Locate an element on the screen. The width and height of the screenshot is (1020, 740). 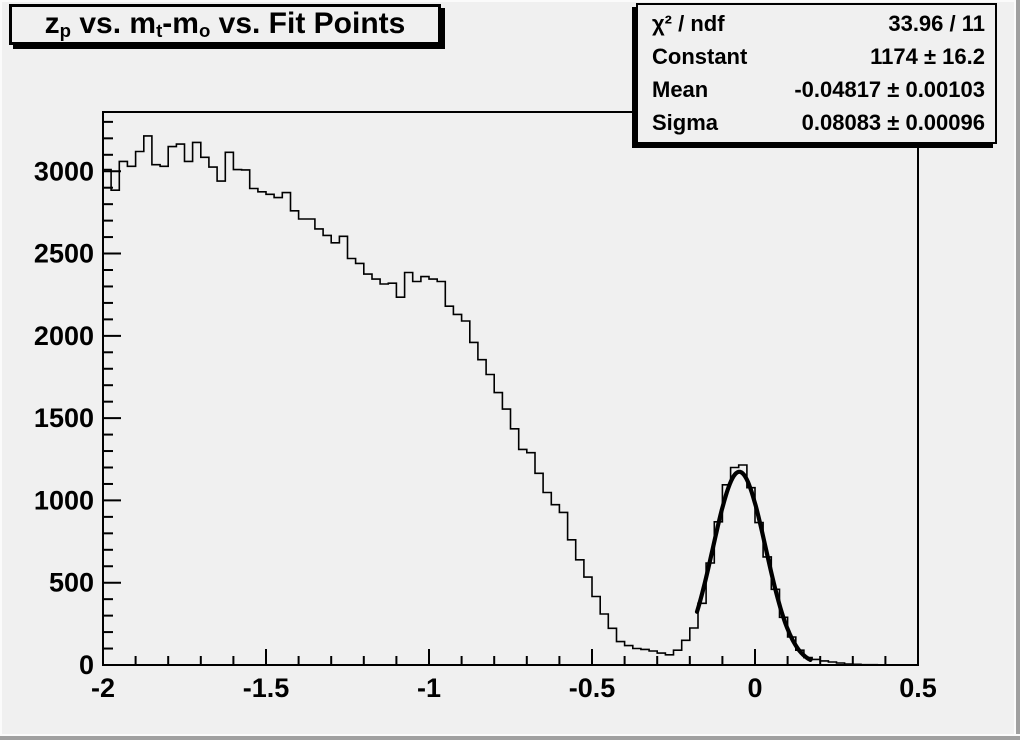
stats-row-chi2: χ² / ndf 33.96 / 11 is located at coordinates (816, 24).